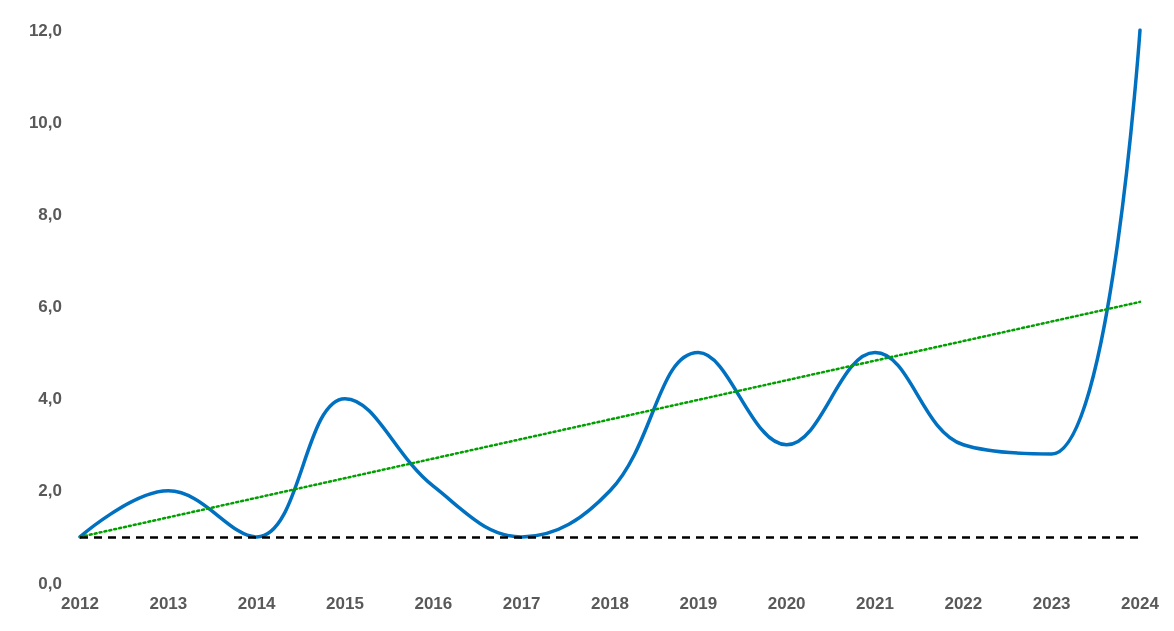  Describe the element at coordinates (45, 122) in the screenshot. I see `y-tick-label: 10,0` at that location.